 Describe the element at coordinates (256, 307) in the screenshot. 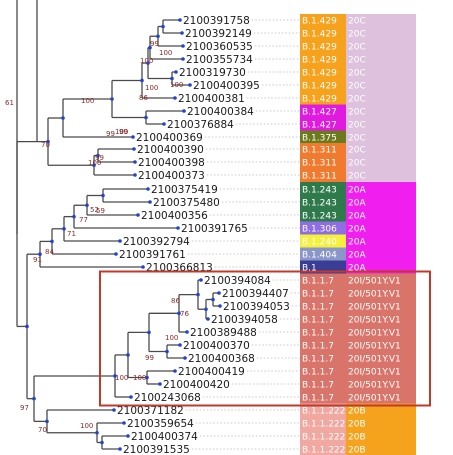

I see `leaf-label: 2100394053` at that location.